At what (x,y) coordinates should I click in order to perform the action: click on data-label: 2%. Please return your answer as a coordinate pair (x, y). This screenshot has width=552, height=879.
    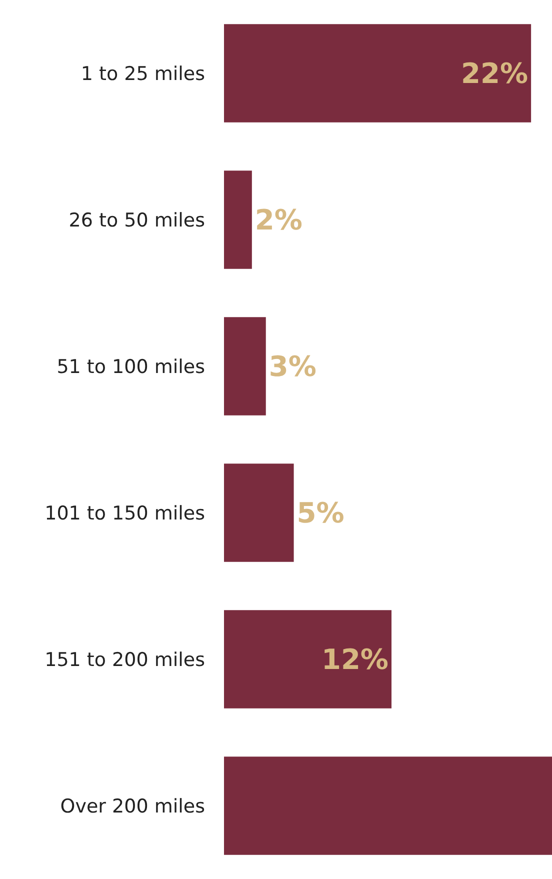
    Looking at the image, I should click on (278, 219).